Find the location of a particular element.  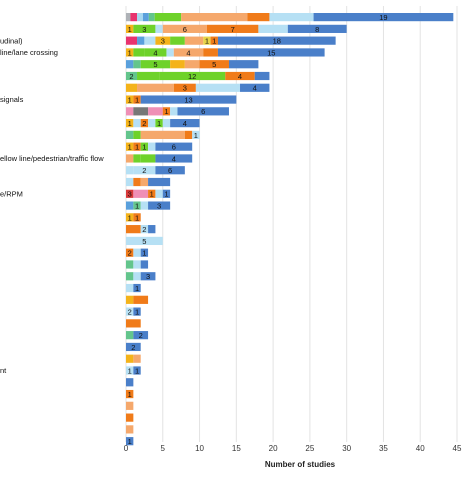

bar-data-label: 5 is located at coordinates (214, 64).